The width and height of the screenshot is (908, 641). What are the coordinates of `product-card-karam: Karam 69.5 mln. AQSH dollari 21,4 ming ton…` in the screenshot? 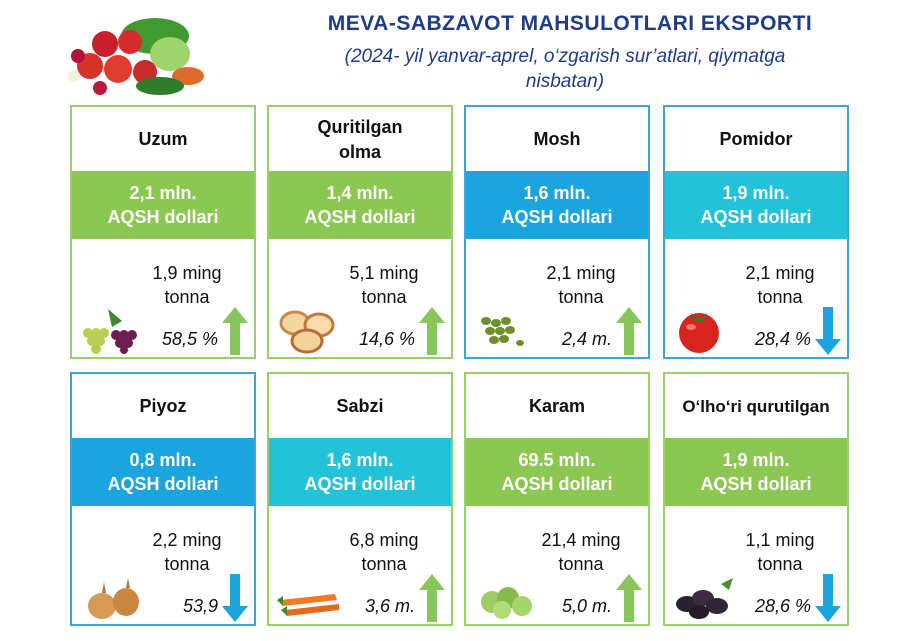 It's located at (557, 499).